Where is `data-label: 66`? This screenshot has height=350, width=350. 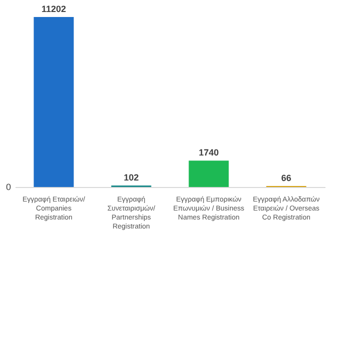
data-label: 66 is located at coordinates (286, 178).